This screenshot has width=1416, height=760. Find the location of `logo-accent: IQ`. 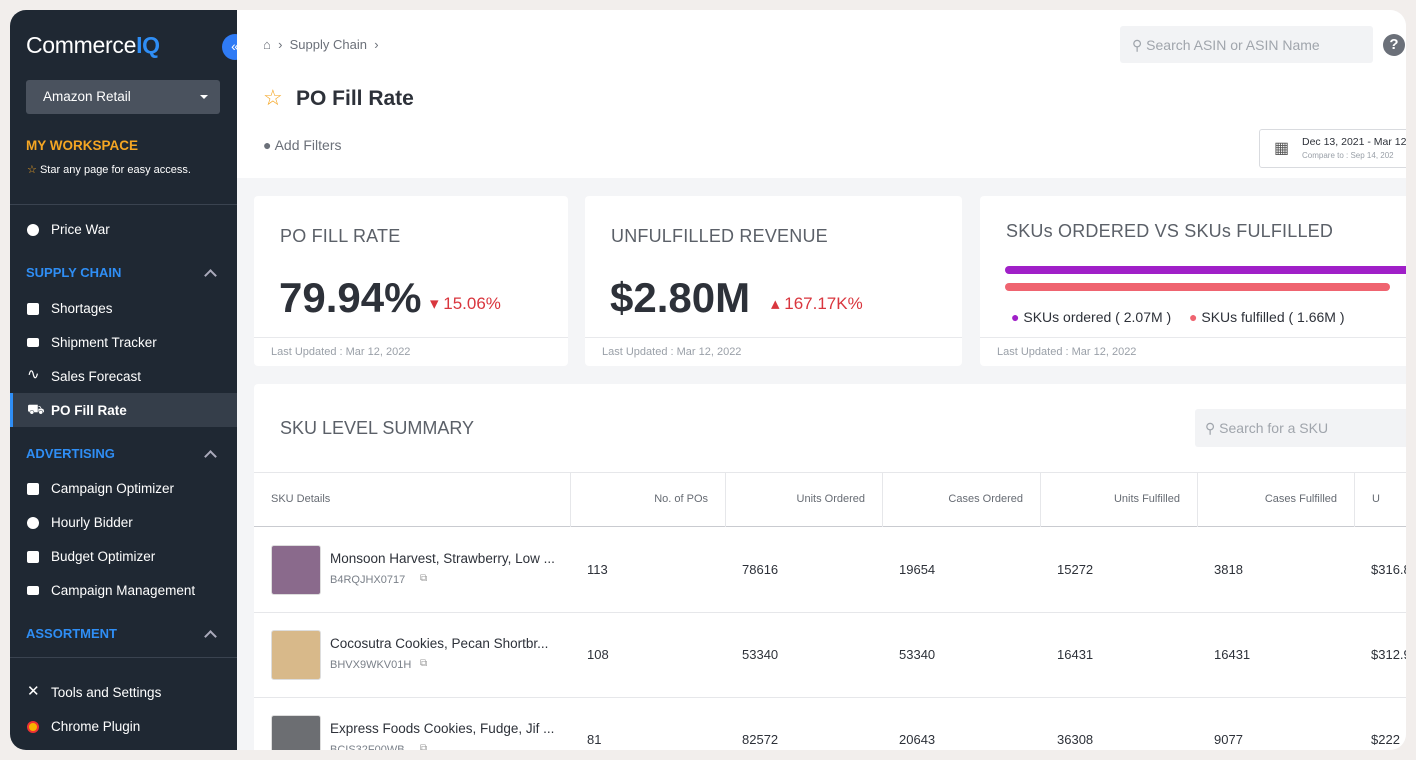

logo-accent: IQ is located at coordinates (148, 45).